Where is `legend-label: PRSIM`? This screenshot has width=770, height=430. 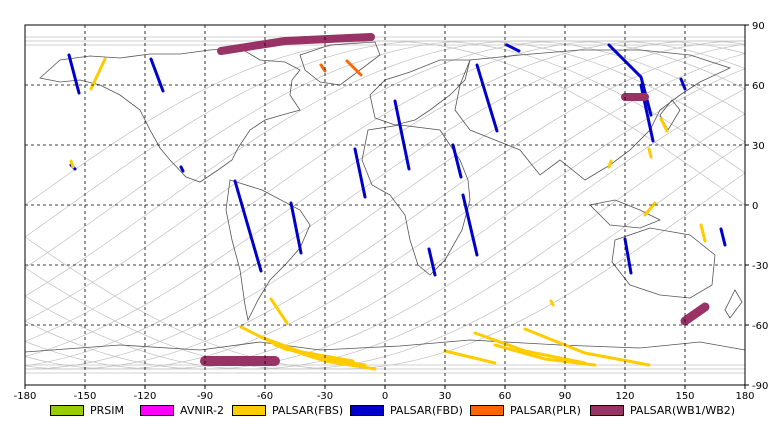
legend-label: PRSIM is located at coordinates (107, 410).